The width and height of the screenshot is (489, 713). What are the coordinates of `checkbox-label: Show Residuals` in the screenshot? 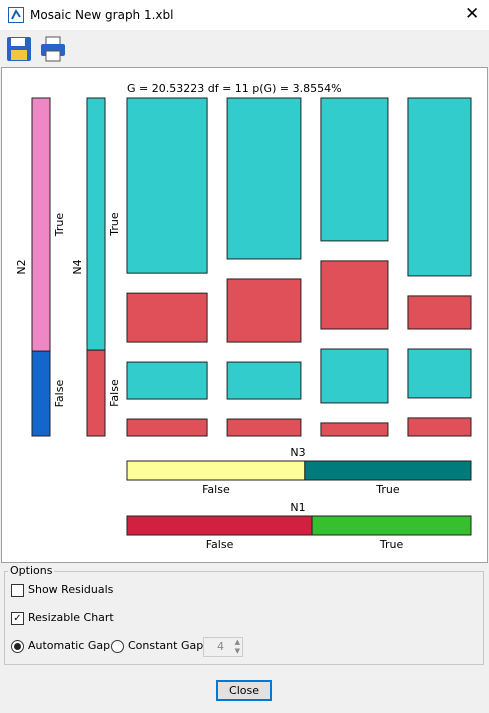 It's located at (71, 589).